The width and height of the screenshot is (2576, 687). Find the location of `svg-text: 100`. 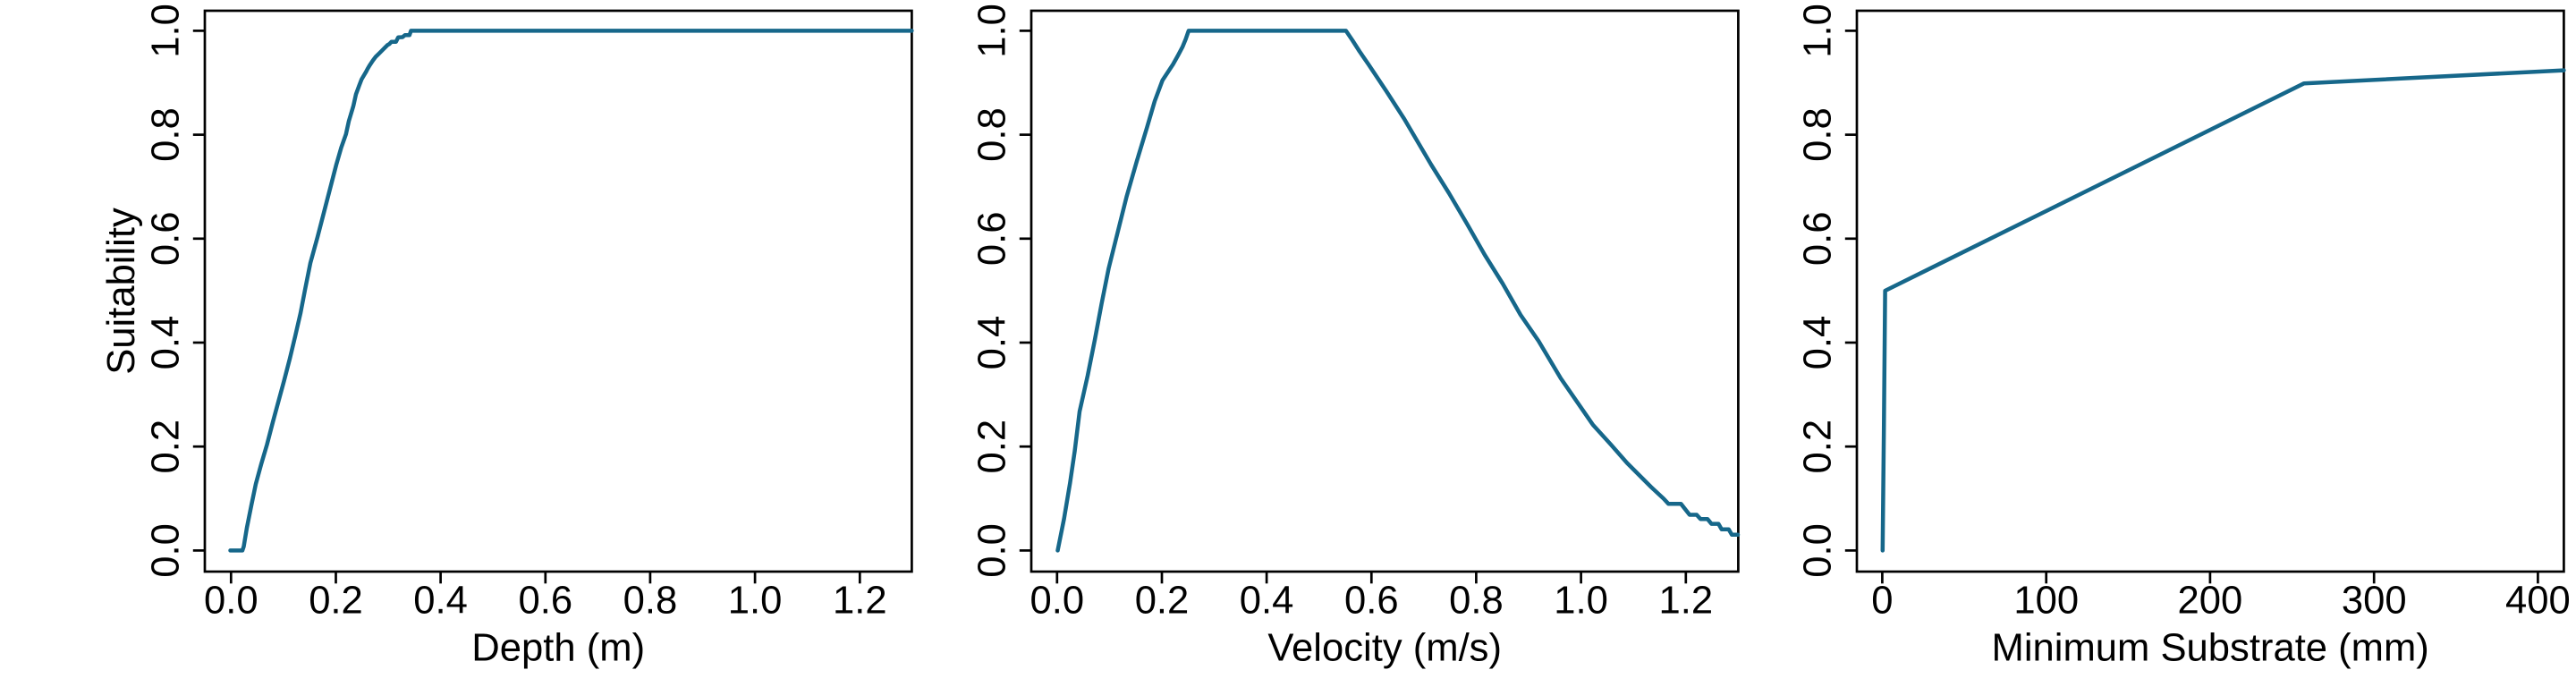

svg-text: 100 is located at coordinates (2046, 601).